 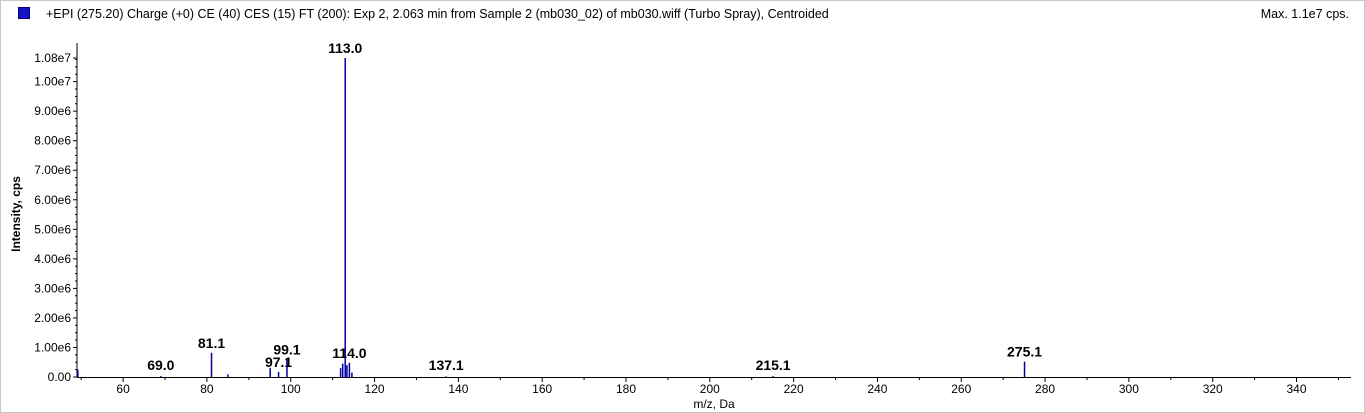 I want to click on y-tick-label: 2.00e6, so click(x=52, y=318).